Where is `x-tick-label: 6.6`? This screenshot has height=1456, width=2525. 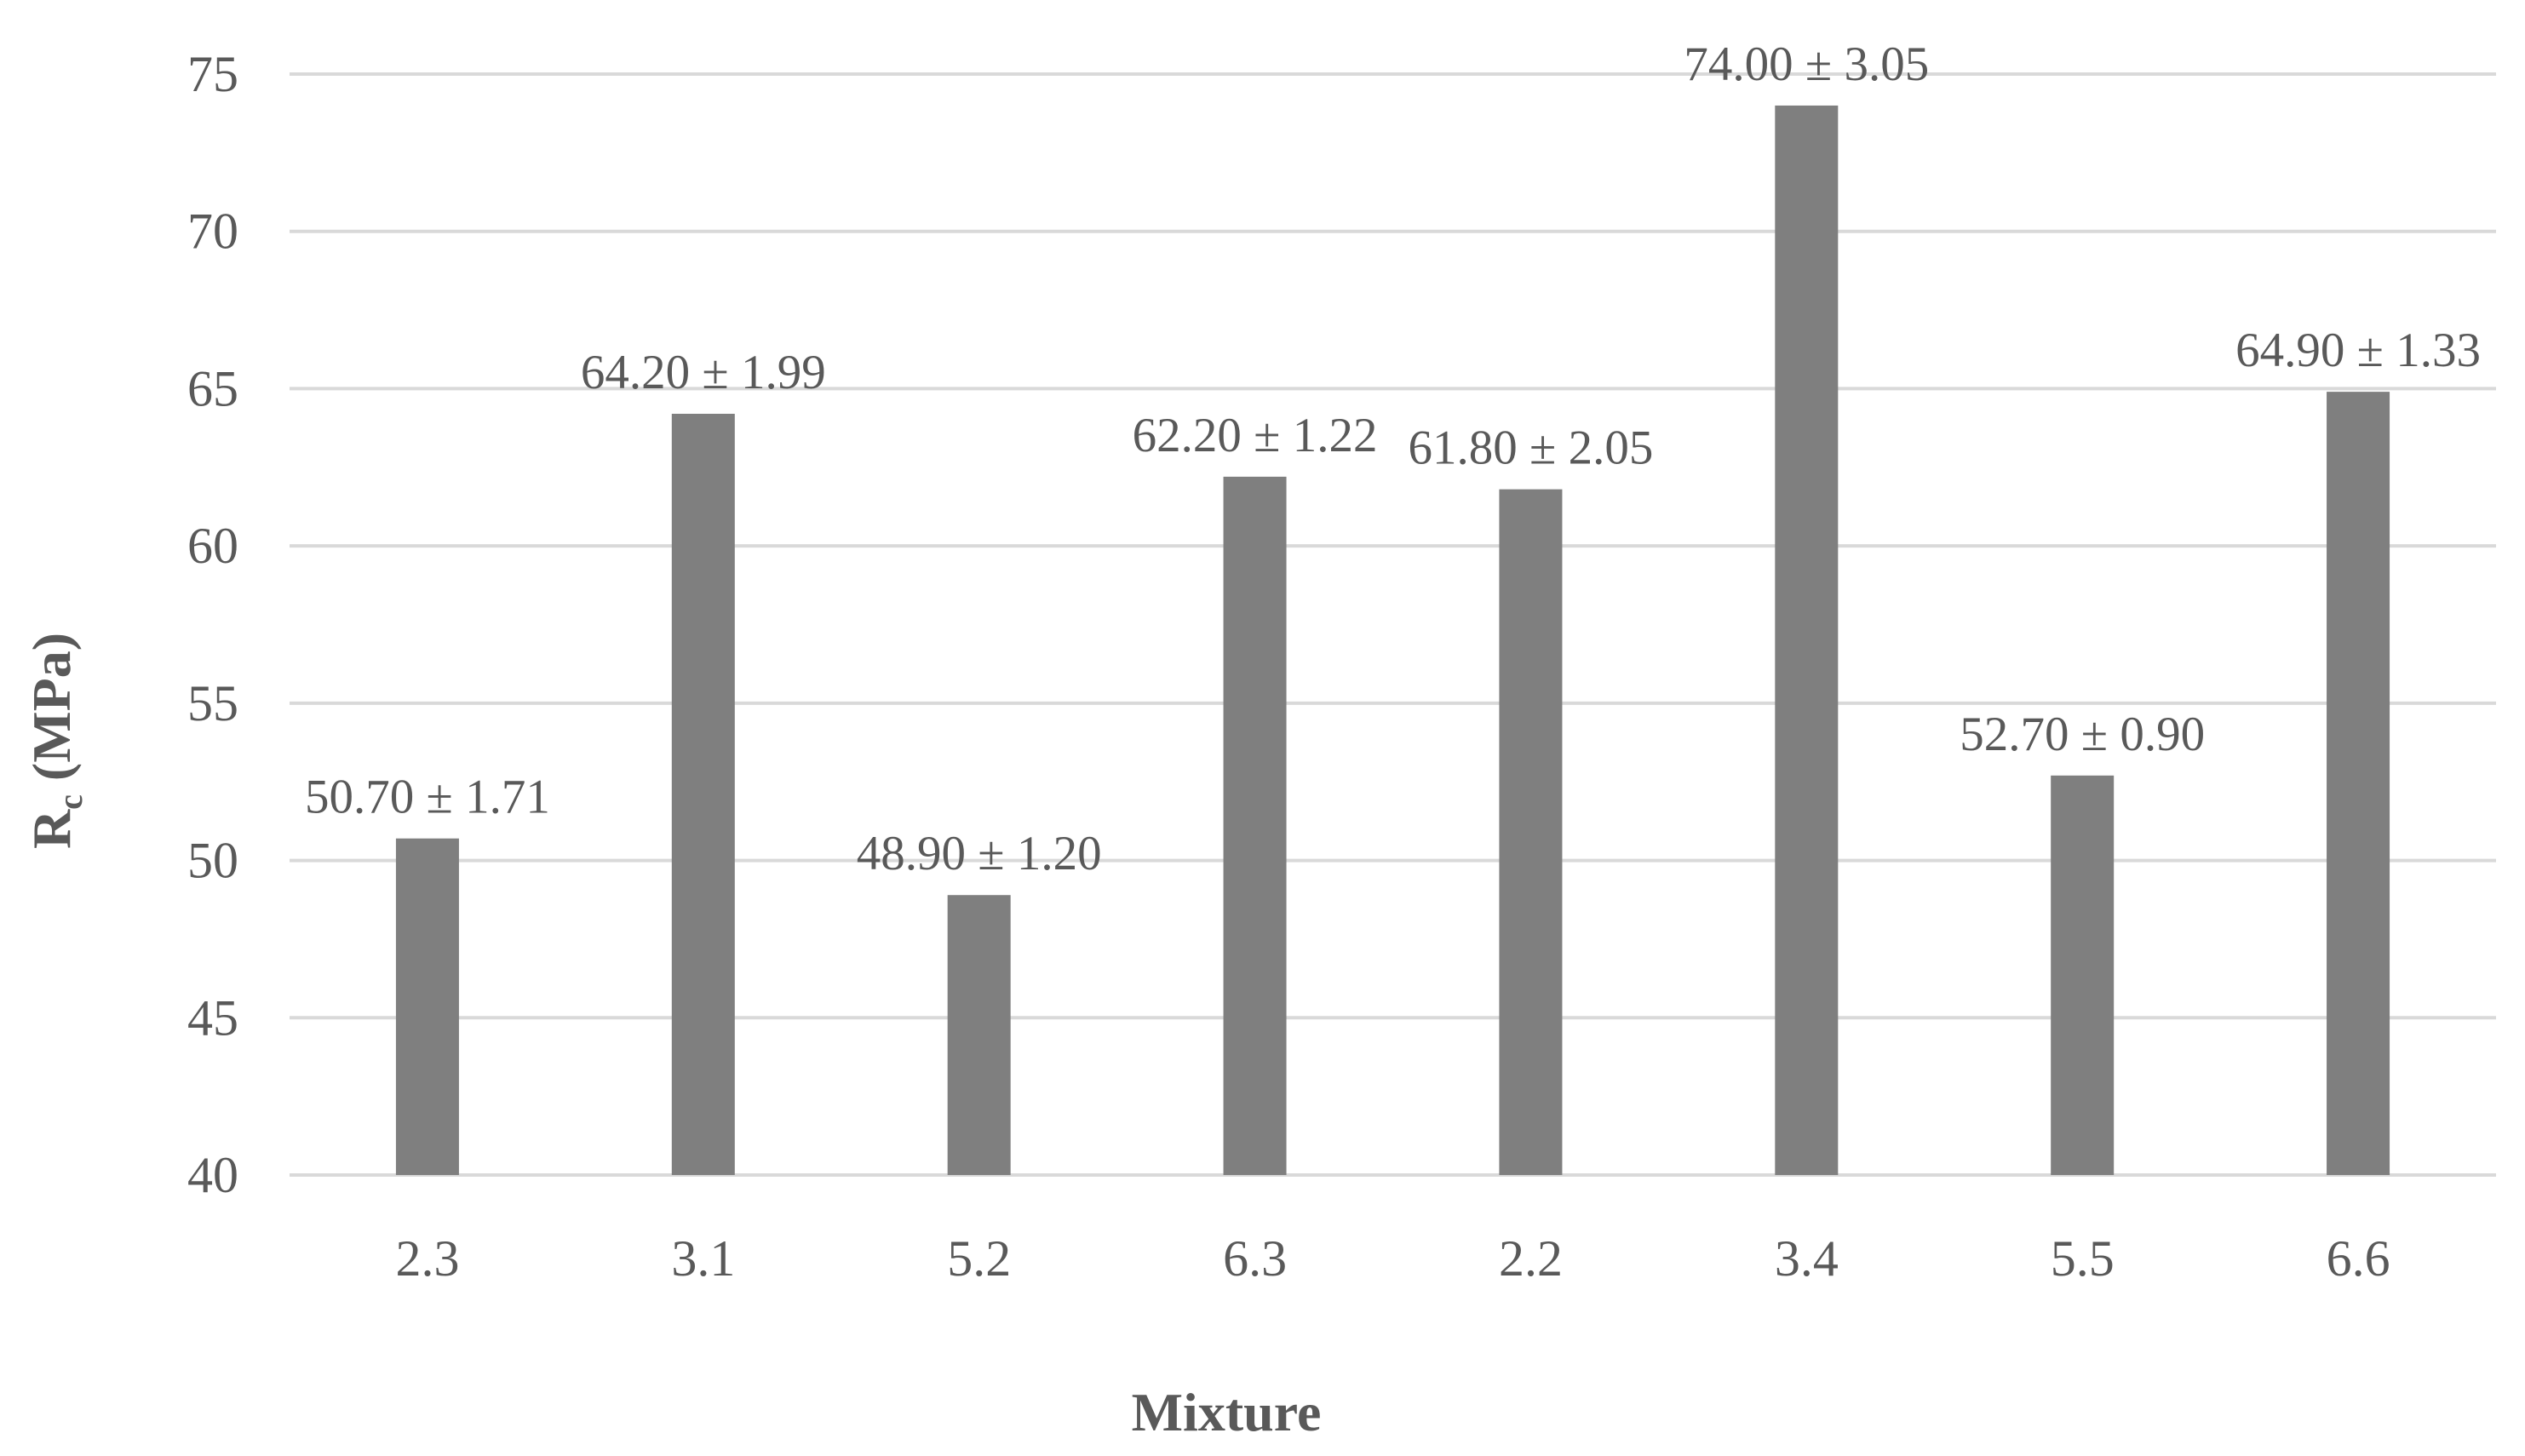 x-tick-label: 6.6 is located at coordinates (2358, 1258).